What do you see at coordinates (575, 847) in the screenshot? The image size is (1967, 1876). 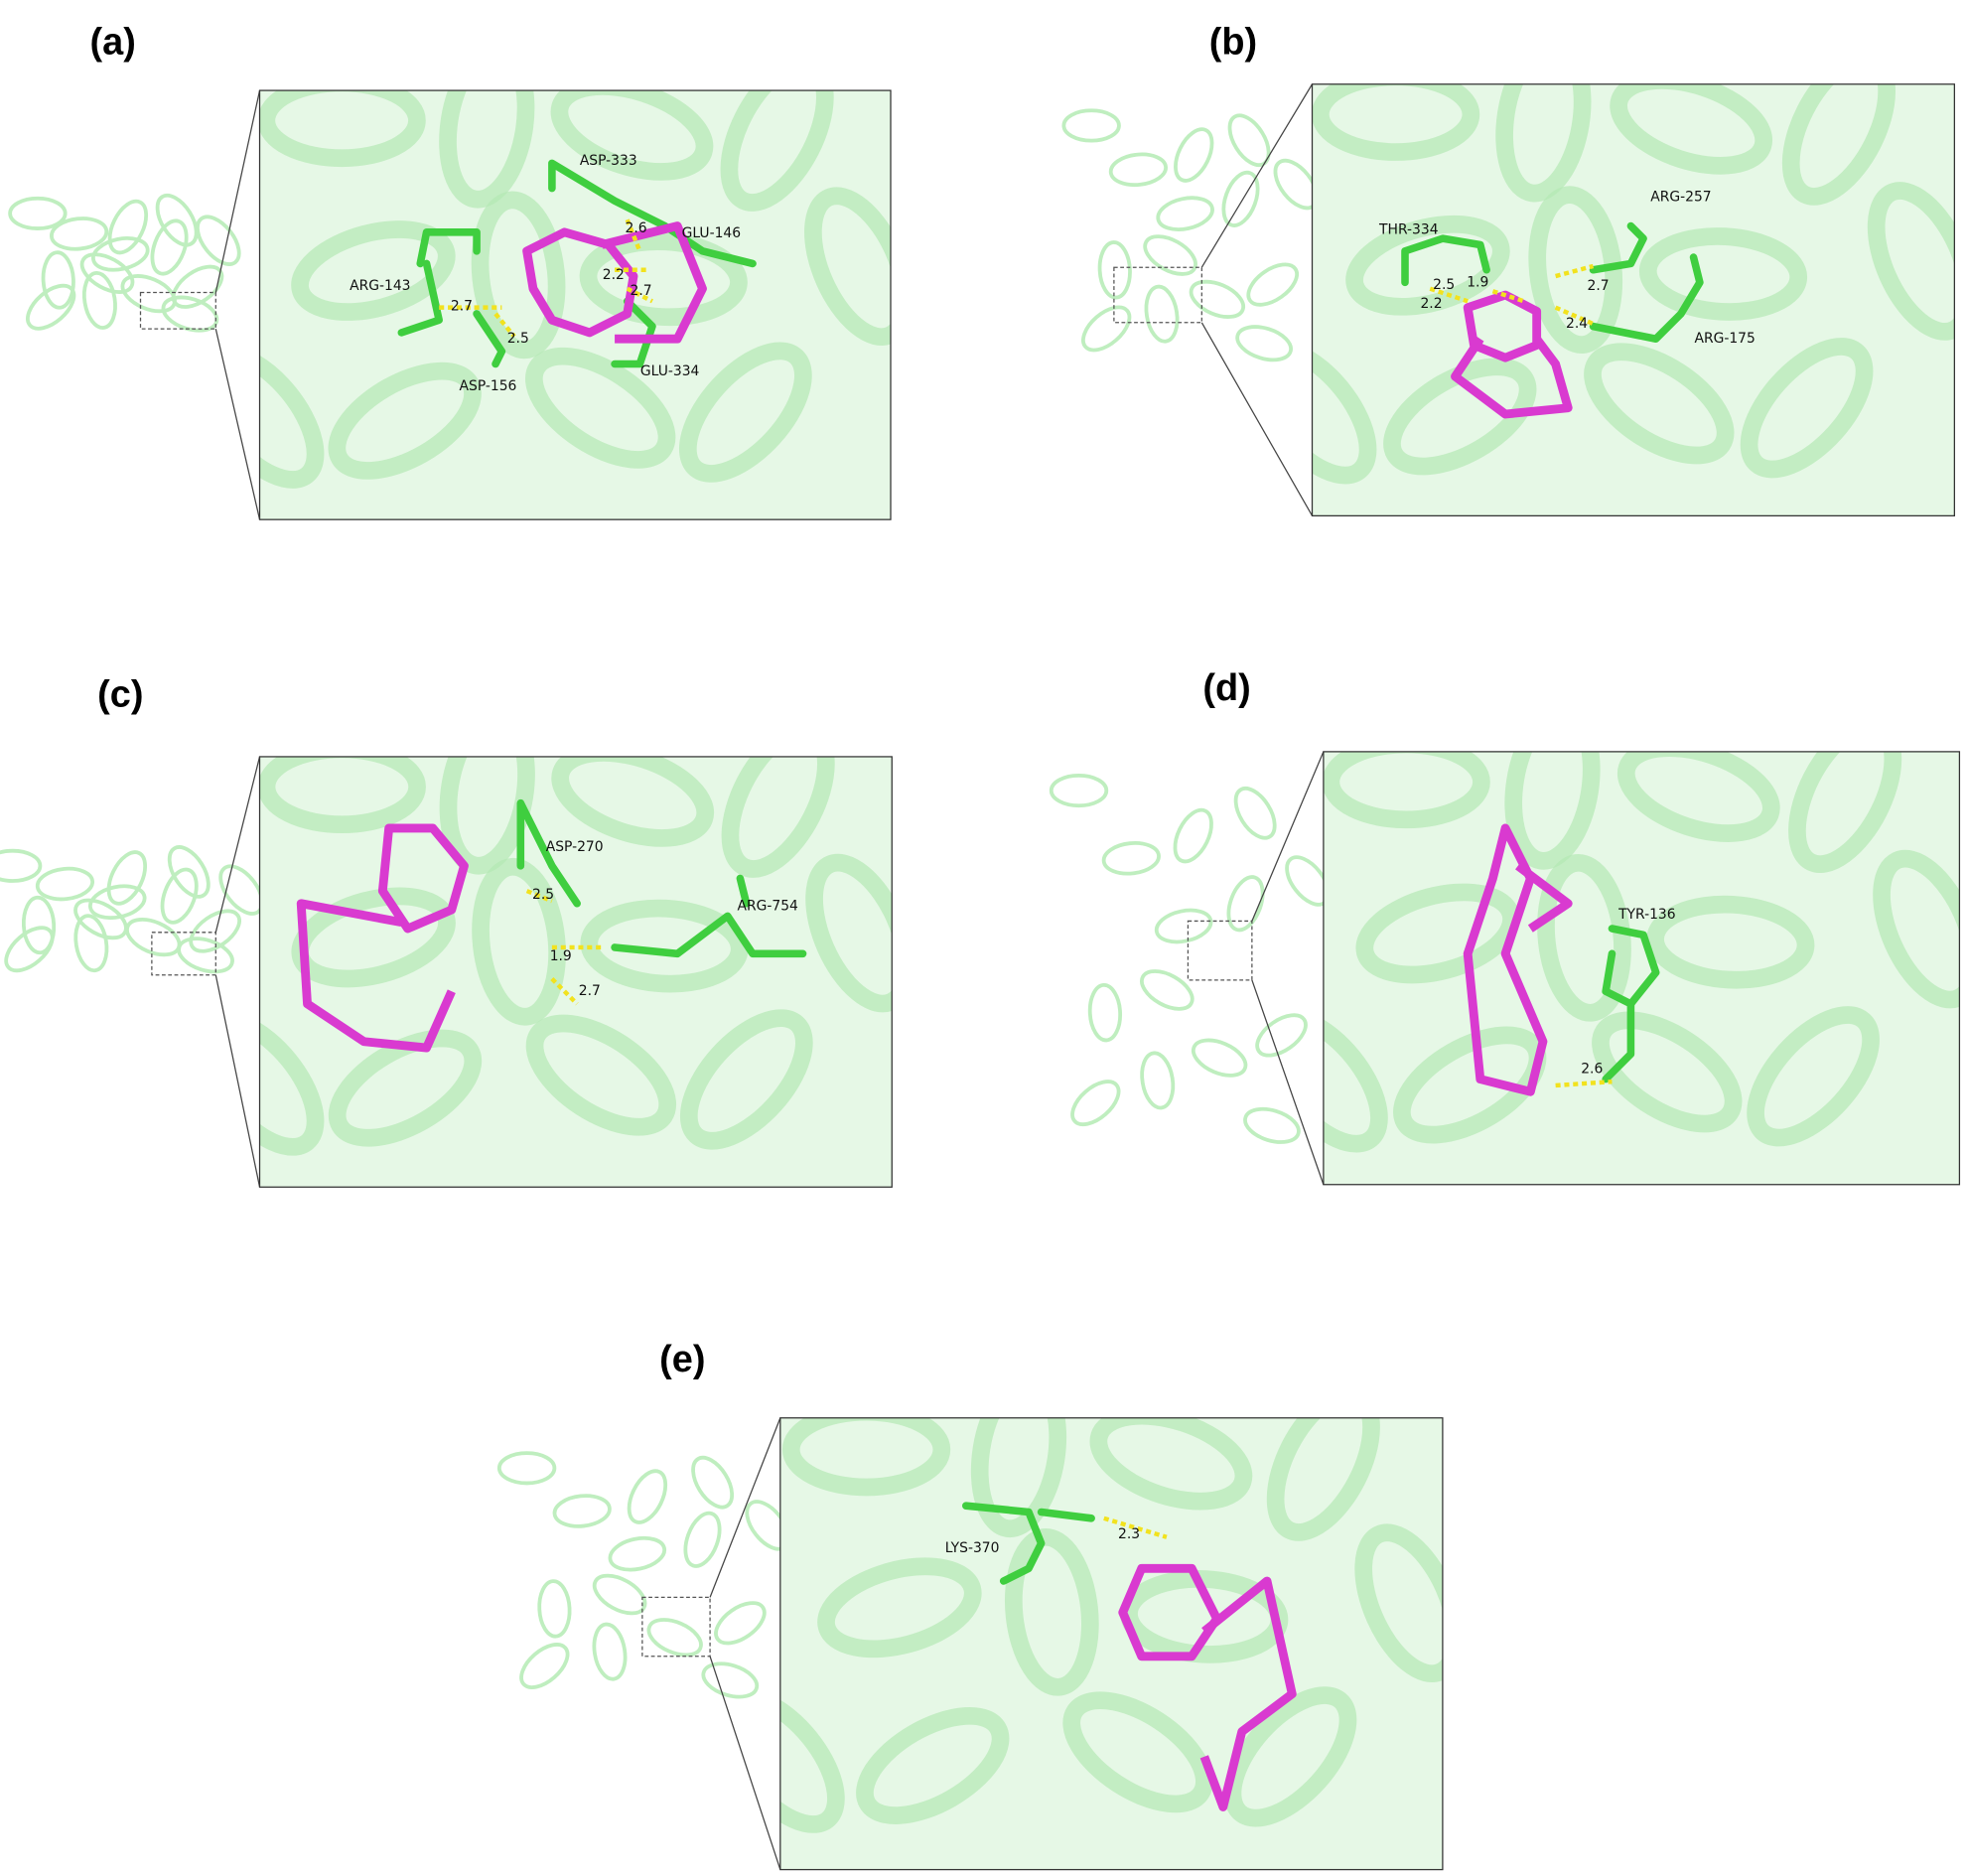 I see `residue-label: ASP-270` at bounding box center [575, 847].